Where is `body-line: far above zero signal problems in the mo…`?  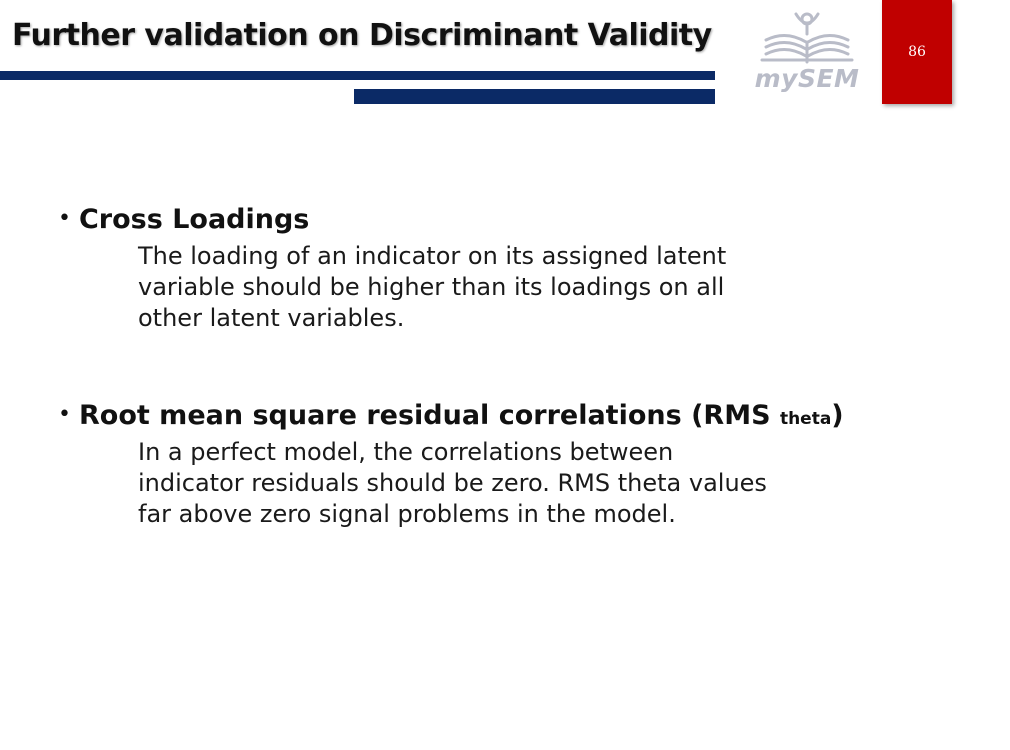 body-line: far above zero signal problems in the mo… is located at coordinates (407, 514).